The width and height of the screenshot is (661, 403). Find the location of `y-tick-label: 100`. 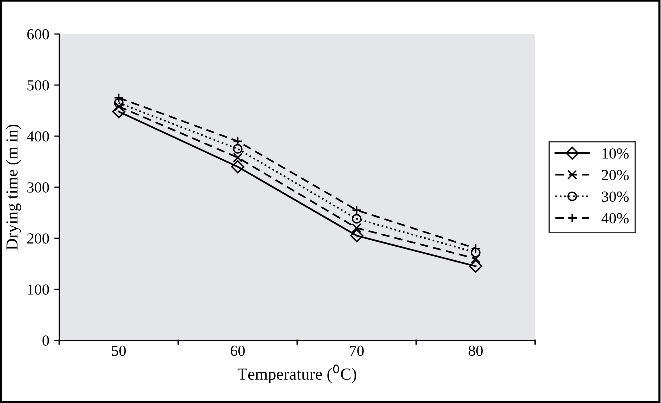

y-tick-label: 100 is located at coordinates (39, 289).